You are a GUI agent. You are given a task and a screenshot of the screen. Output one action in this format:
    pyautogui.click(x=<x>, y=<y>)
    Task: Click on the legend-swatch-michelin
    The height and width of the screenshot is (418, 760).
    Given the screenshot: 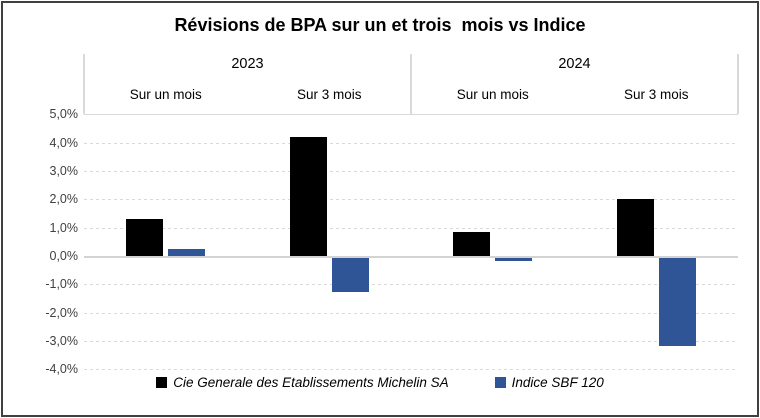 What is the action you would take?
    pyautogui.click(x=162, y=382)
    